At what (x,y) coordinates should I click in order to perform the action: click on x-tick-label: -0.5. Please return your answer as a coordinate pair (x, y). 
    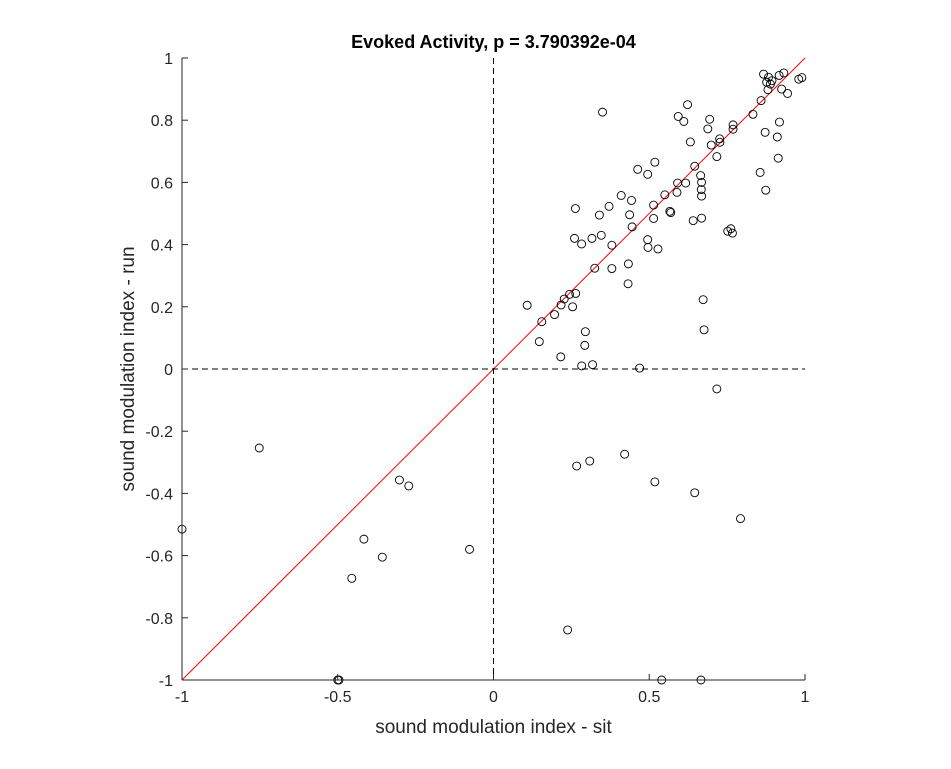
    Looking at the image, I should click on (338, 697).